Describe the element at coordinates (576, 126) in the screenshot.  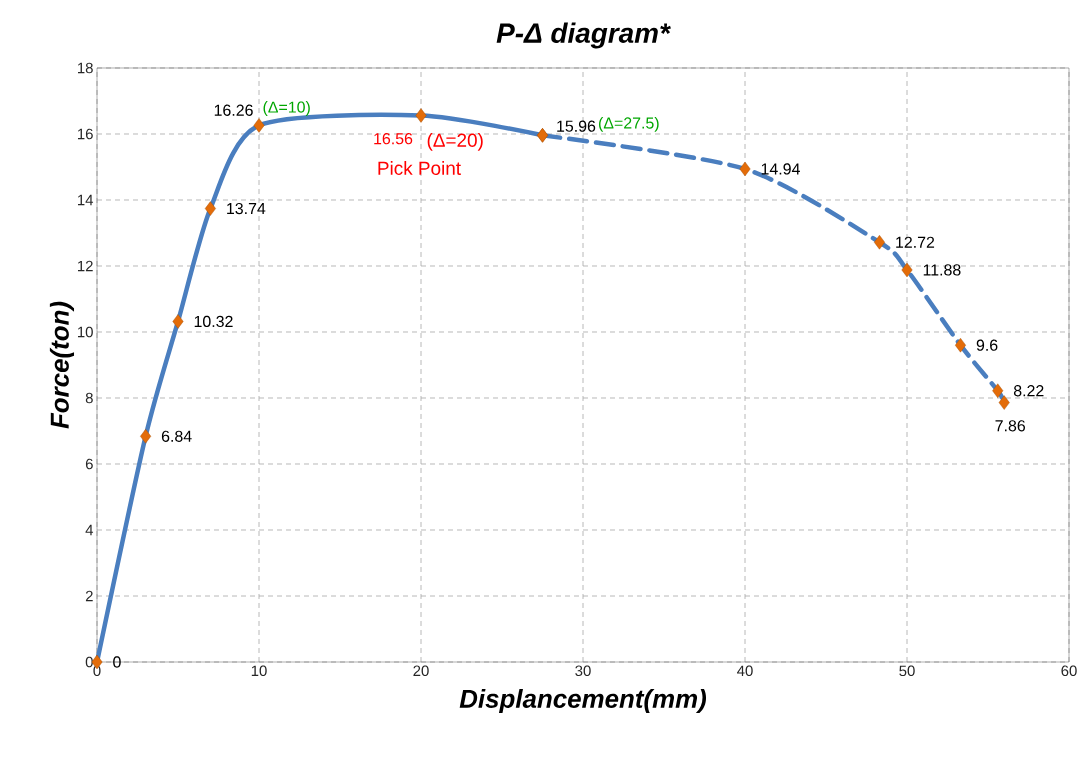
I see `data-label: 15.96` at that location.